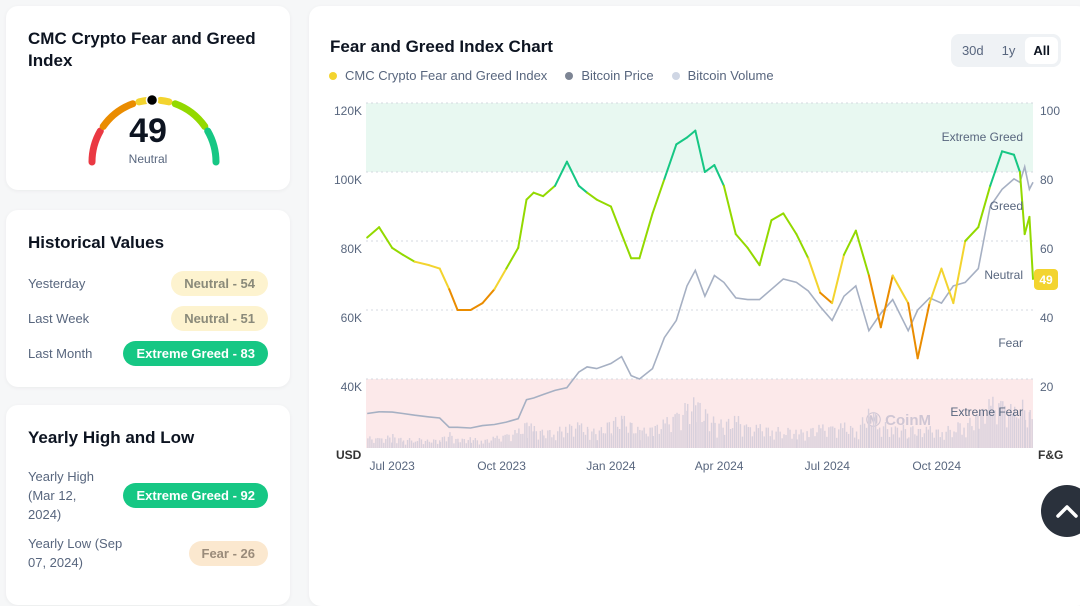 The height and width of the screenshot is (606, 1080). Describe the element at coordinates (111, 437) in the screenshot. I see `yearly-title: Yearly High and Low` at that location.